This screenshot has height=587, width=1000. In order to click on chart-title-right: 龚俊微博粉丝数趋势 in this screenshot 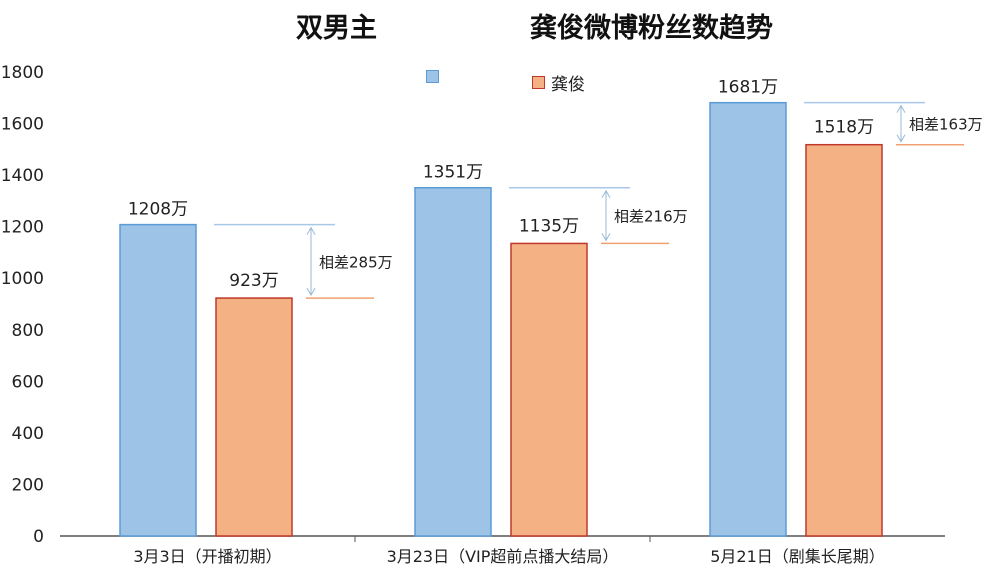, I will do `click(651, 28)`.